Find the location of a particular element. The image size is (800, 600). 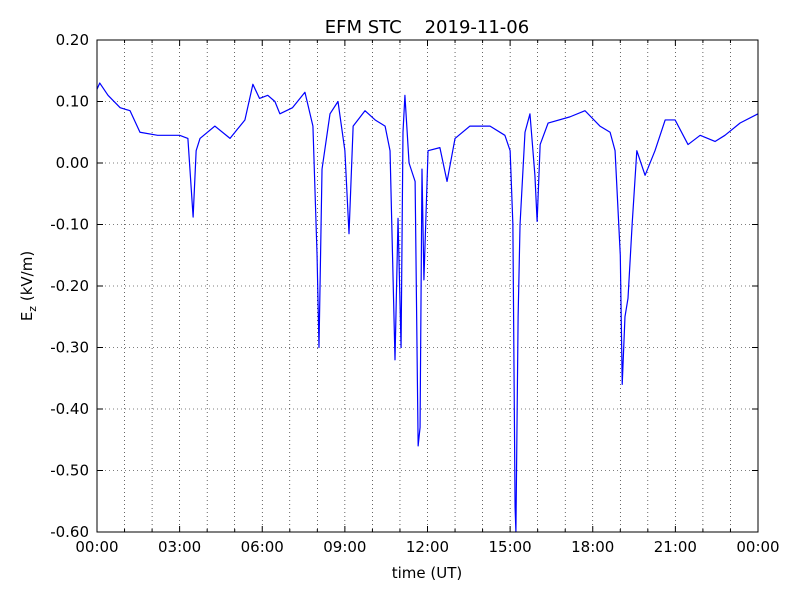

y-tick-label: -0.40 is located at coordinates (69, 409).